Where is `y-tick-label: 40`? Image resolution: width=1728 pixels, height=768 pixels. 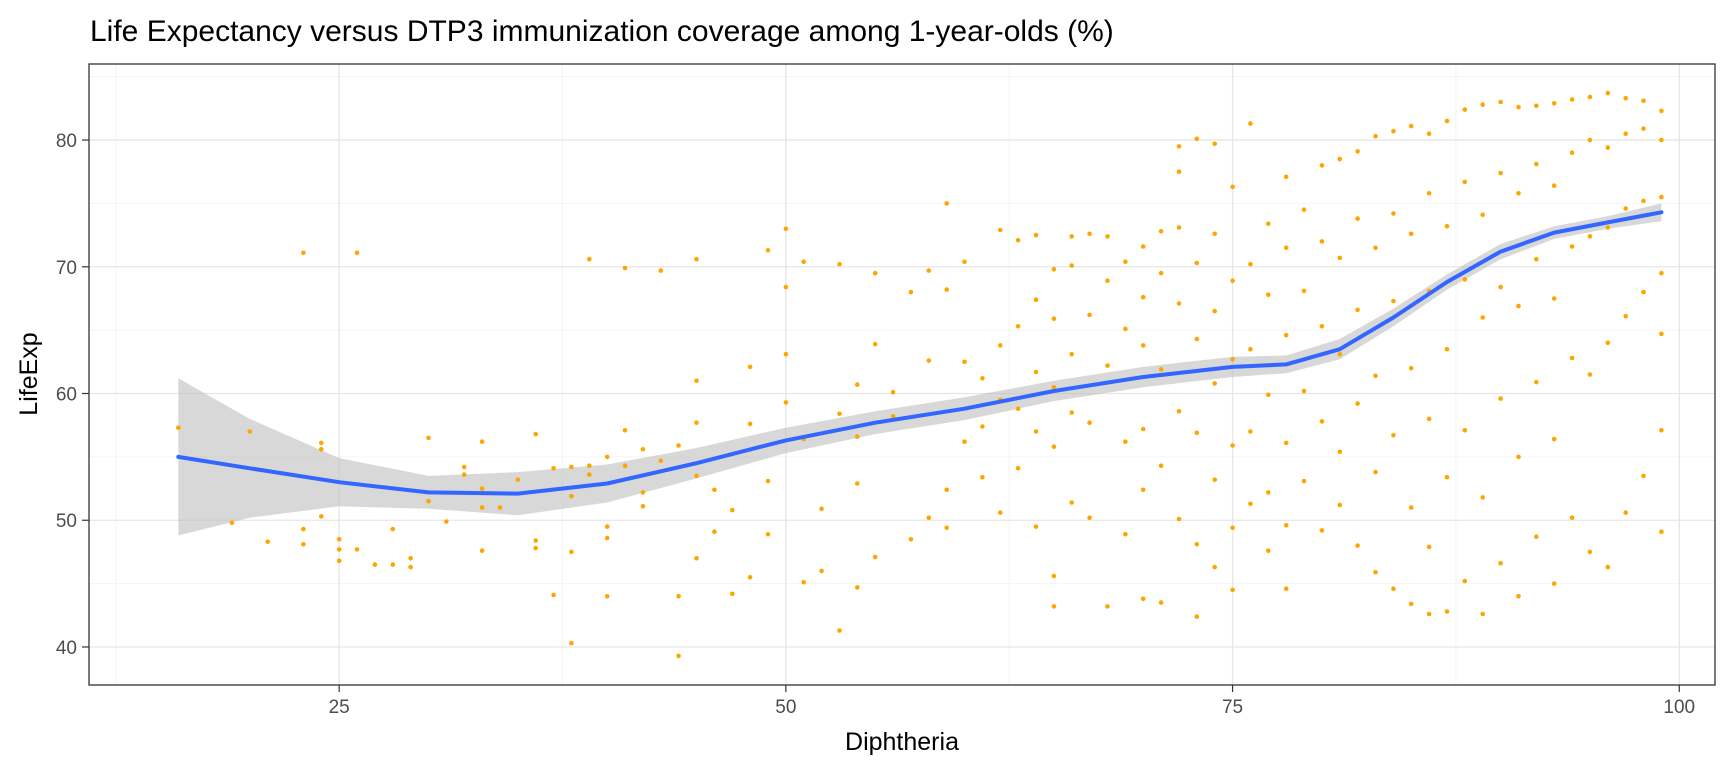
y-tick-label: 40 is located at coordinates (66, 648).